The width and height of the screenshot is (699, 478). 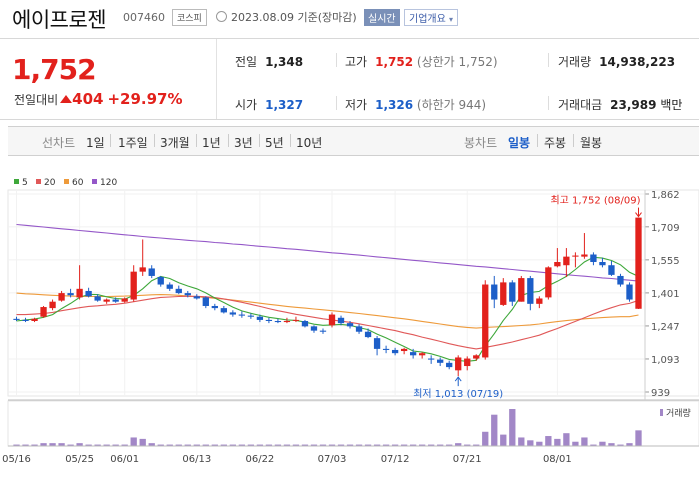 I want to click on tab-daily: 일봉, so click(x=519, y=143).